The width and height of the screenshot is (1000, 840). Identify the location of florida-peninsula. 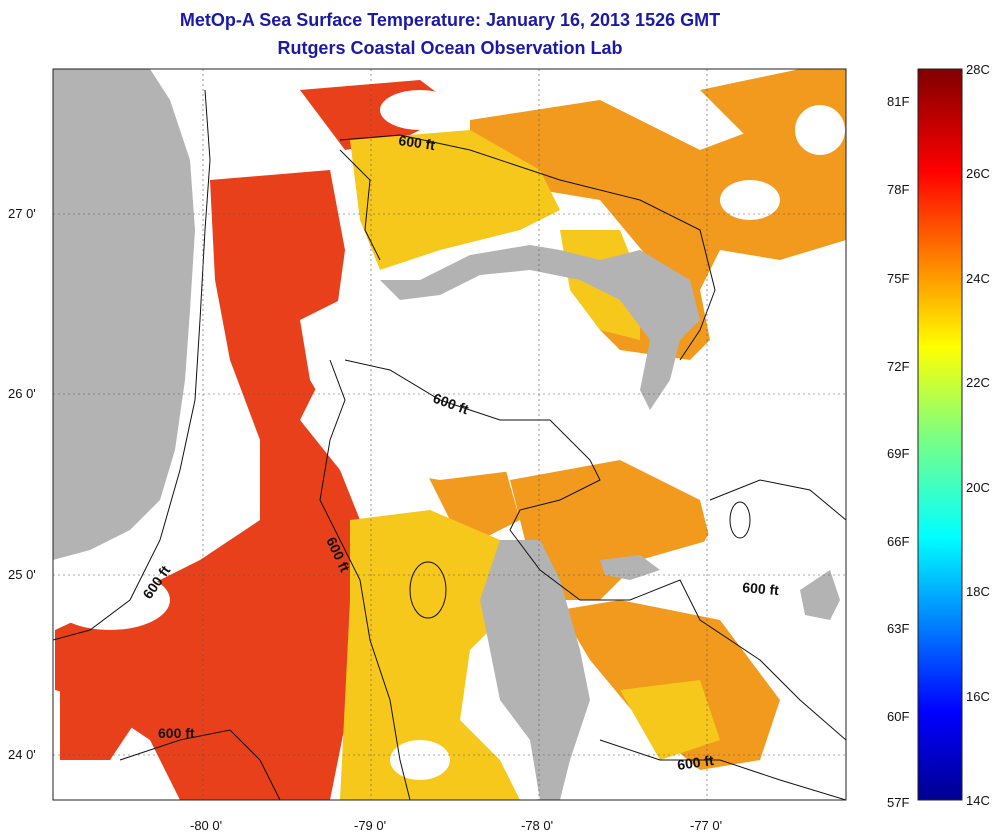
(124, 314).